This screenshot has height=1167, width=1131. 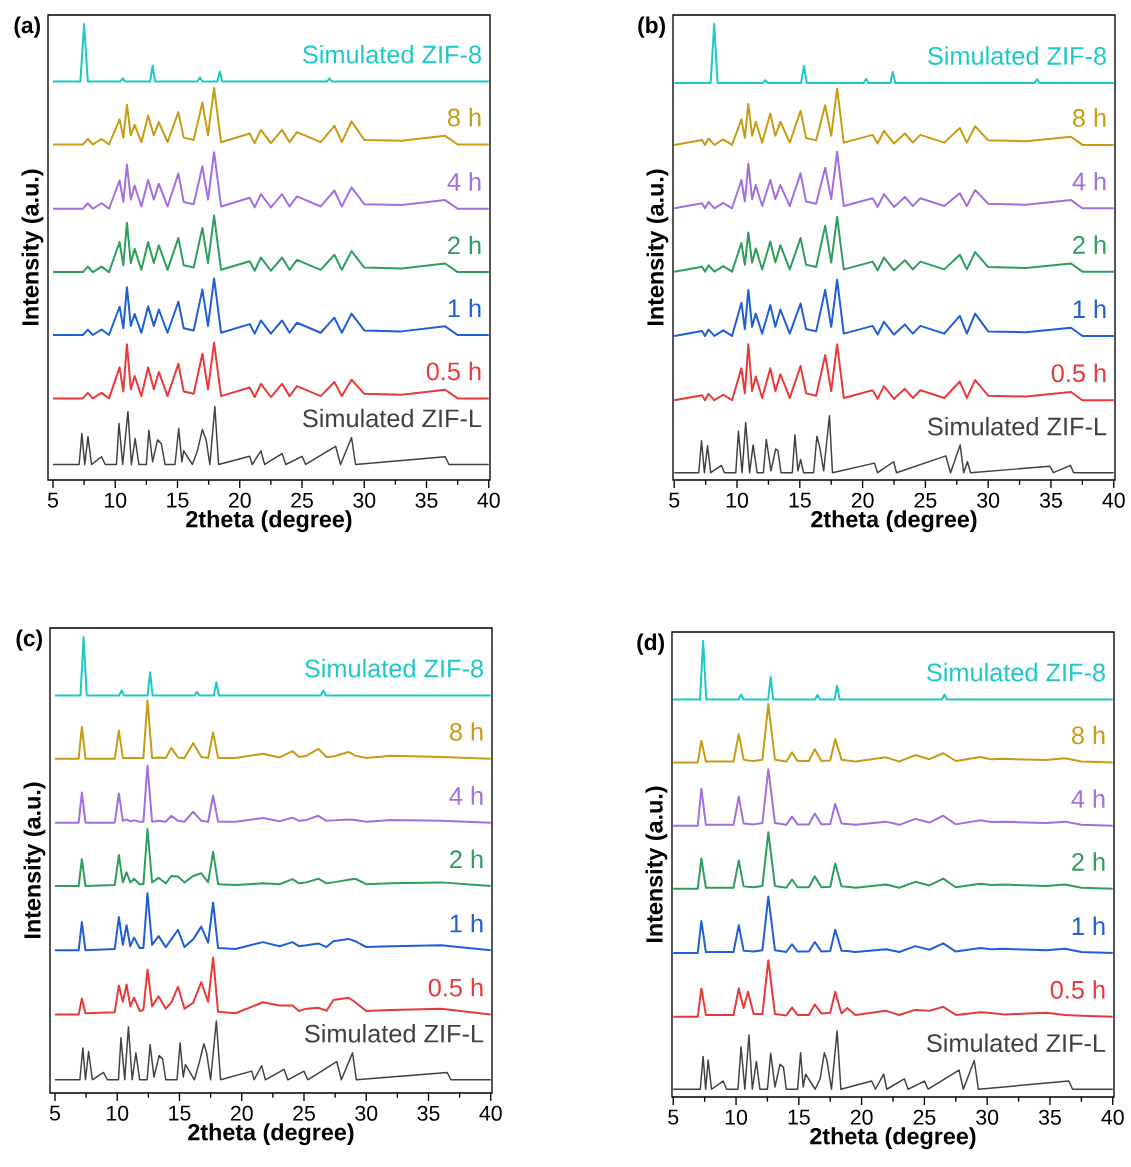 I want to click on text: (b), so click(x=651, y=27).